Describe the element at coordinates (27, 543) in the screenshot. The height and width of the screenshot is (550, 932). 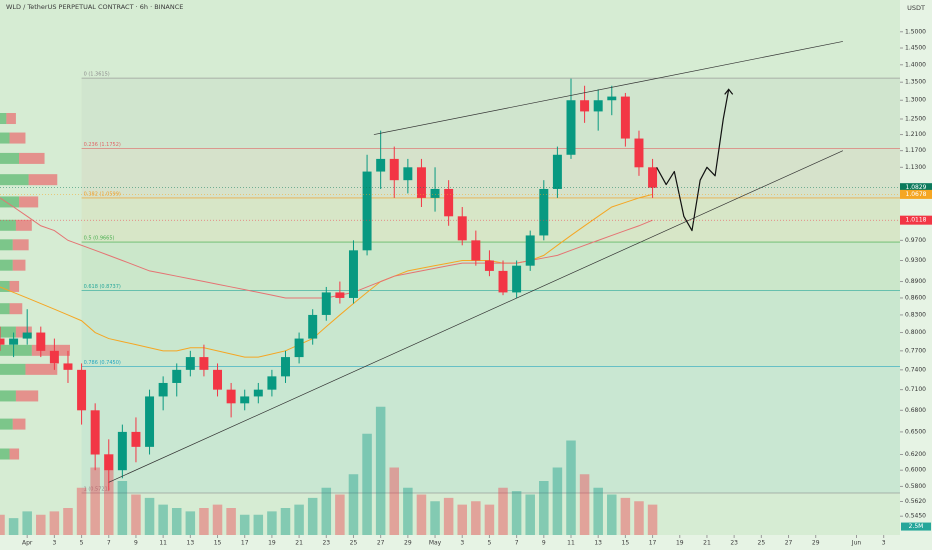
I see `x-tick-label: Apr` at that location.